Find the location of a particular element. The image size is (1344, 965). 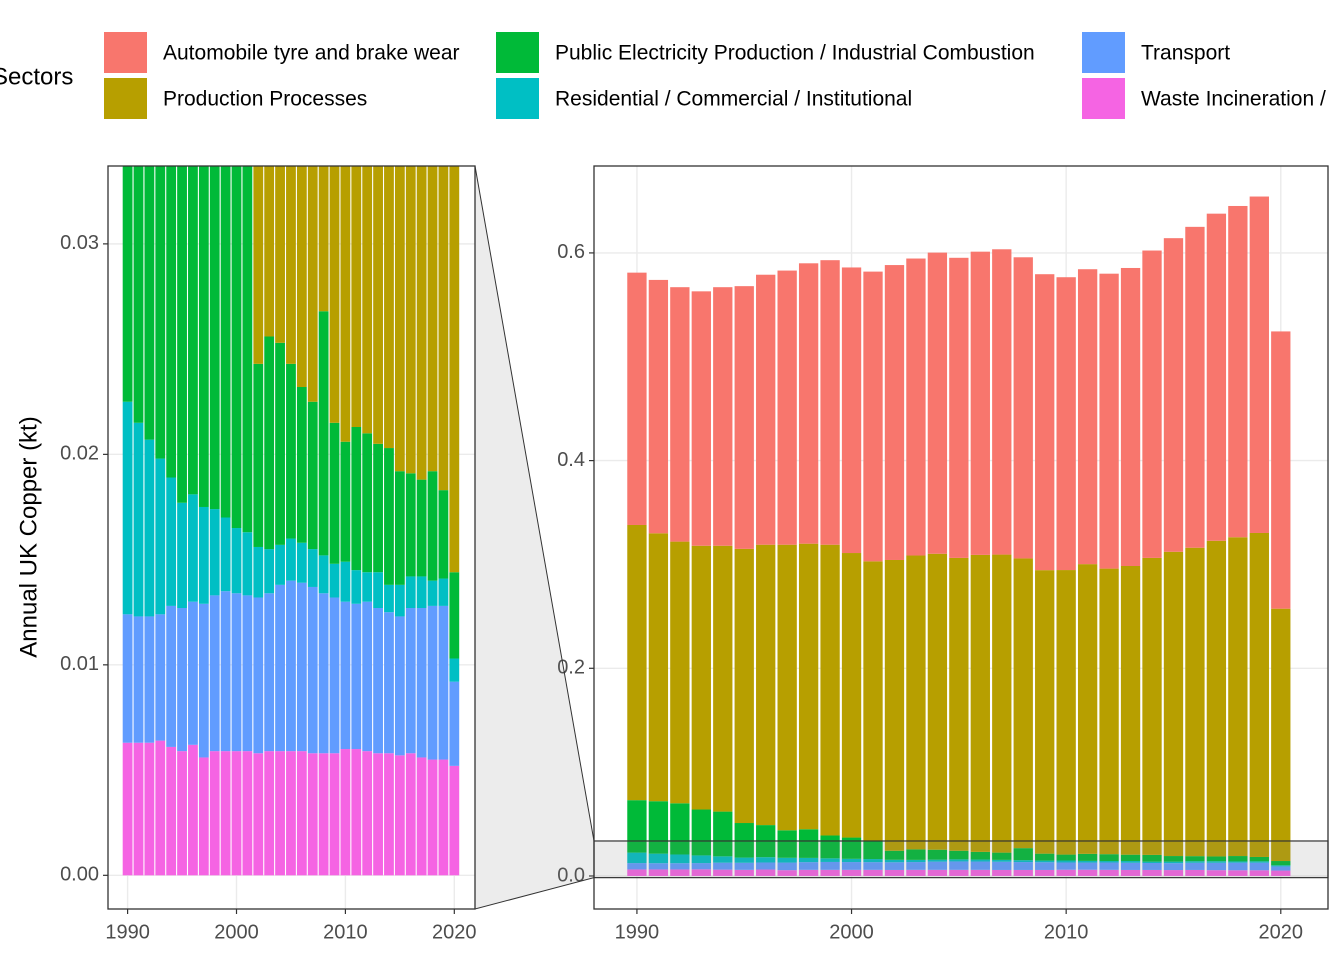

zoom-region is located at coordinates (961, 859).